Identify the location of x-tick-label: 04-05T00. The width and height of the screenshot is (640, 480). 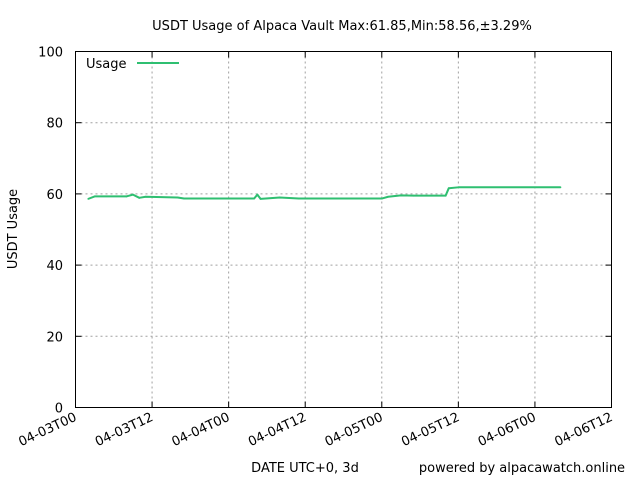
(354, 430).